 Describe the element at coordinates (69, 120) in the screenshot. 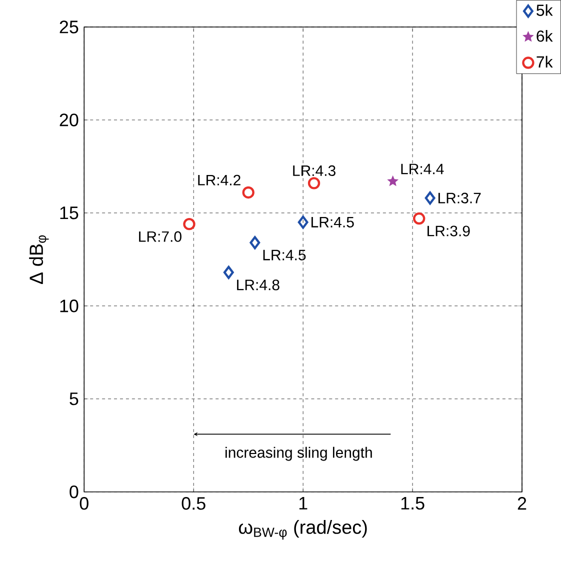

I see `y-tick-label: 20` at that location.